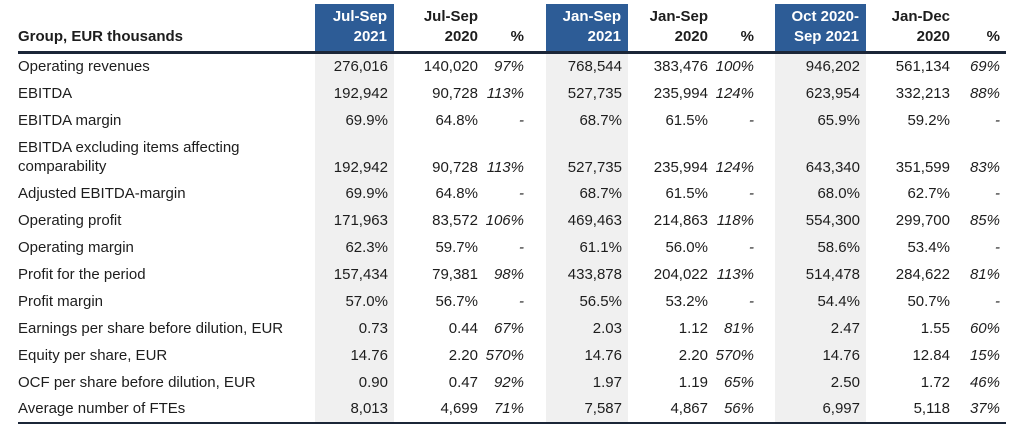 Image resolution: width=1024 pixels, height=445 pixels. I want to click on cell-jan-dec-2020: 284,622, so click(922, 274).